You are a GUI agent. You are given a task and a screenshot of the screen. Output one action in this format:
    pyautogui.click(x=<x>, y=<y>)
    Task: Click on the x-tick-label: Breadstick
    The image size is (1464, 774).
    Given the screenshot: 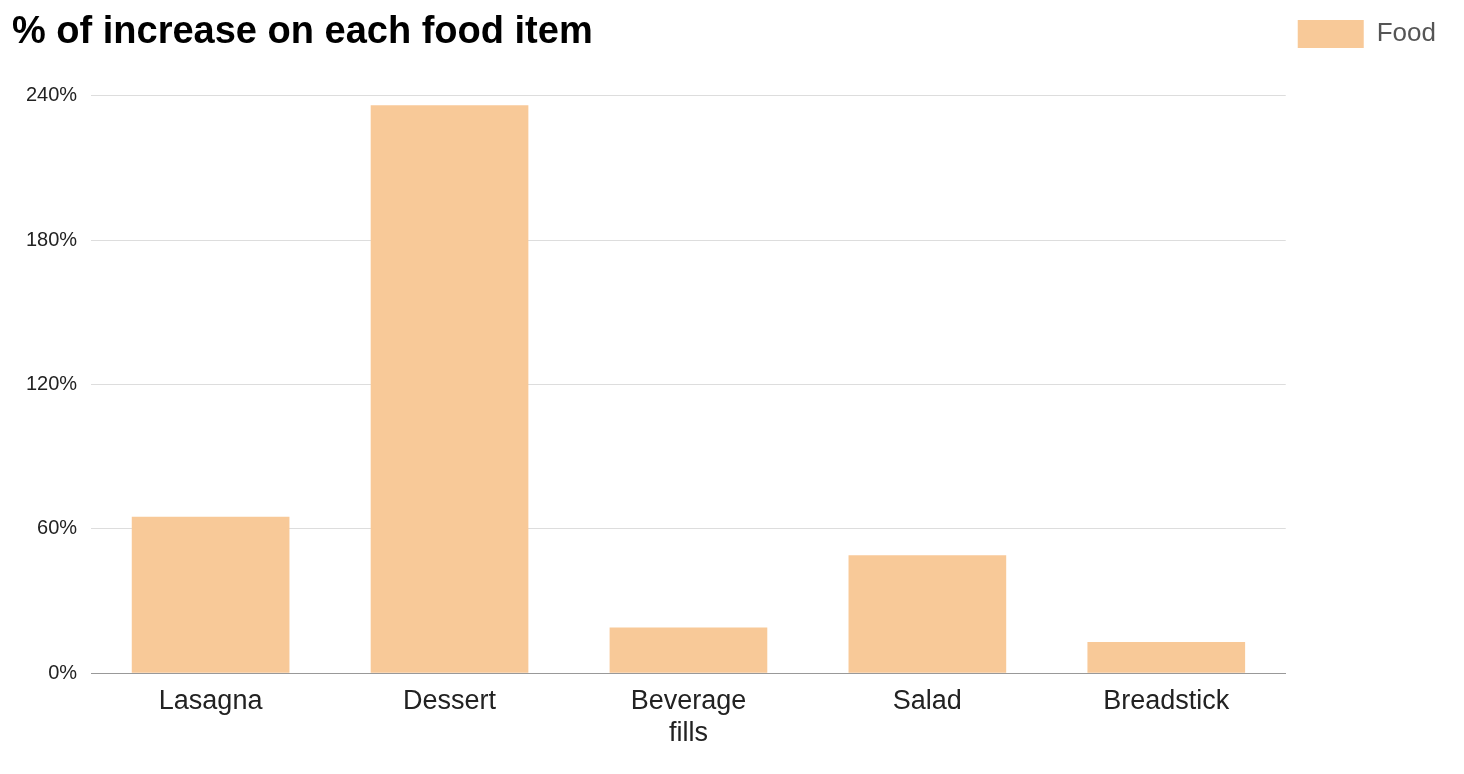 What is the action you would take?
    pyautogui.click(x=1166, y=699)
    